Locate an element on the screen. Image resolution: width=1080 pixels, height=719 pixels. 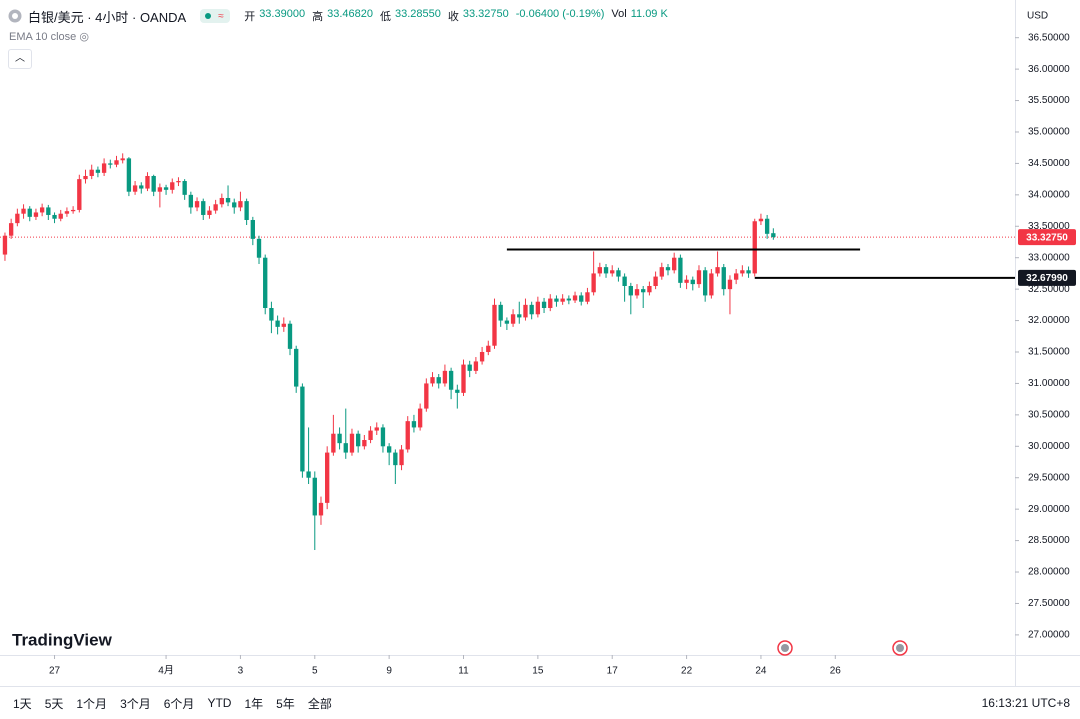
y-tick-label: 27.50000 is located at coordinates (1049, 603).